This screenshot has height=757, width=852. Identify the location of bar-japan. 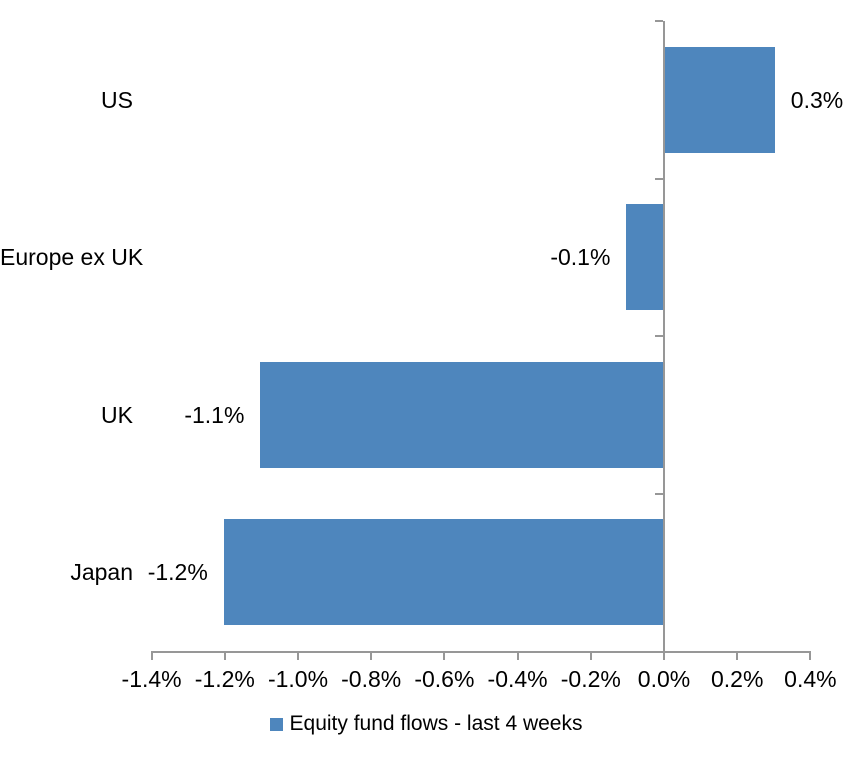
(443, 572).